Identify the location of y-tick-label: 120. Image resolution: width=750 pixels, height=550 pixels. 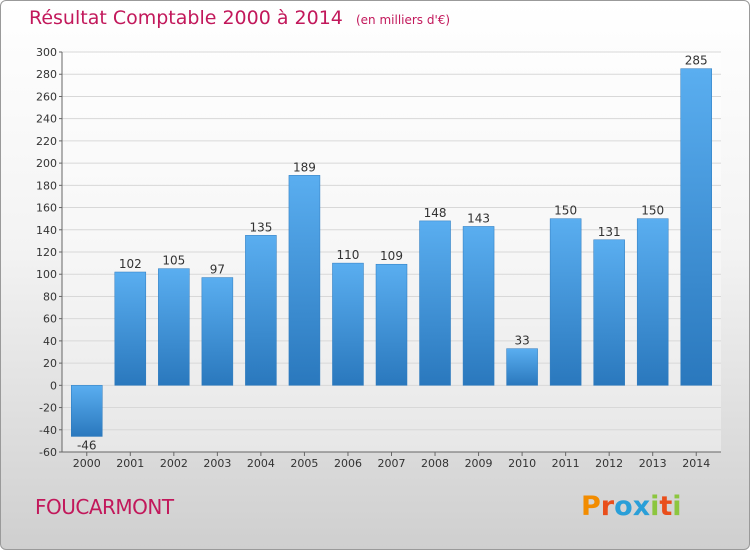
(46, 252).